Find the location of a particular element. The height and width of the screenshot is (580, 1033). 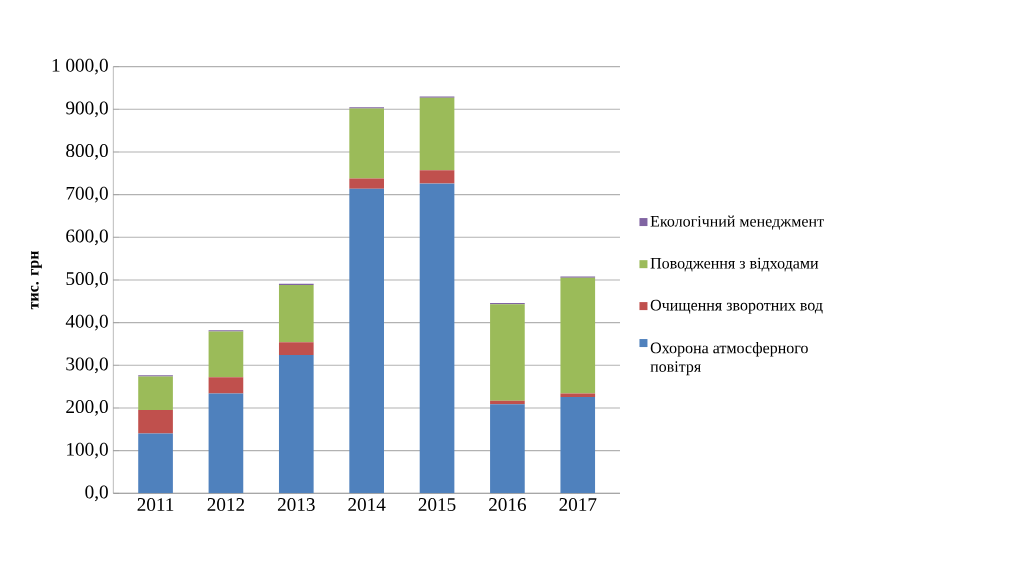

y-tick-label: 700,0 is located at coordinates (87, 194).